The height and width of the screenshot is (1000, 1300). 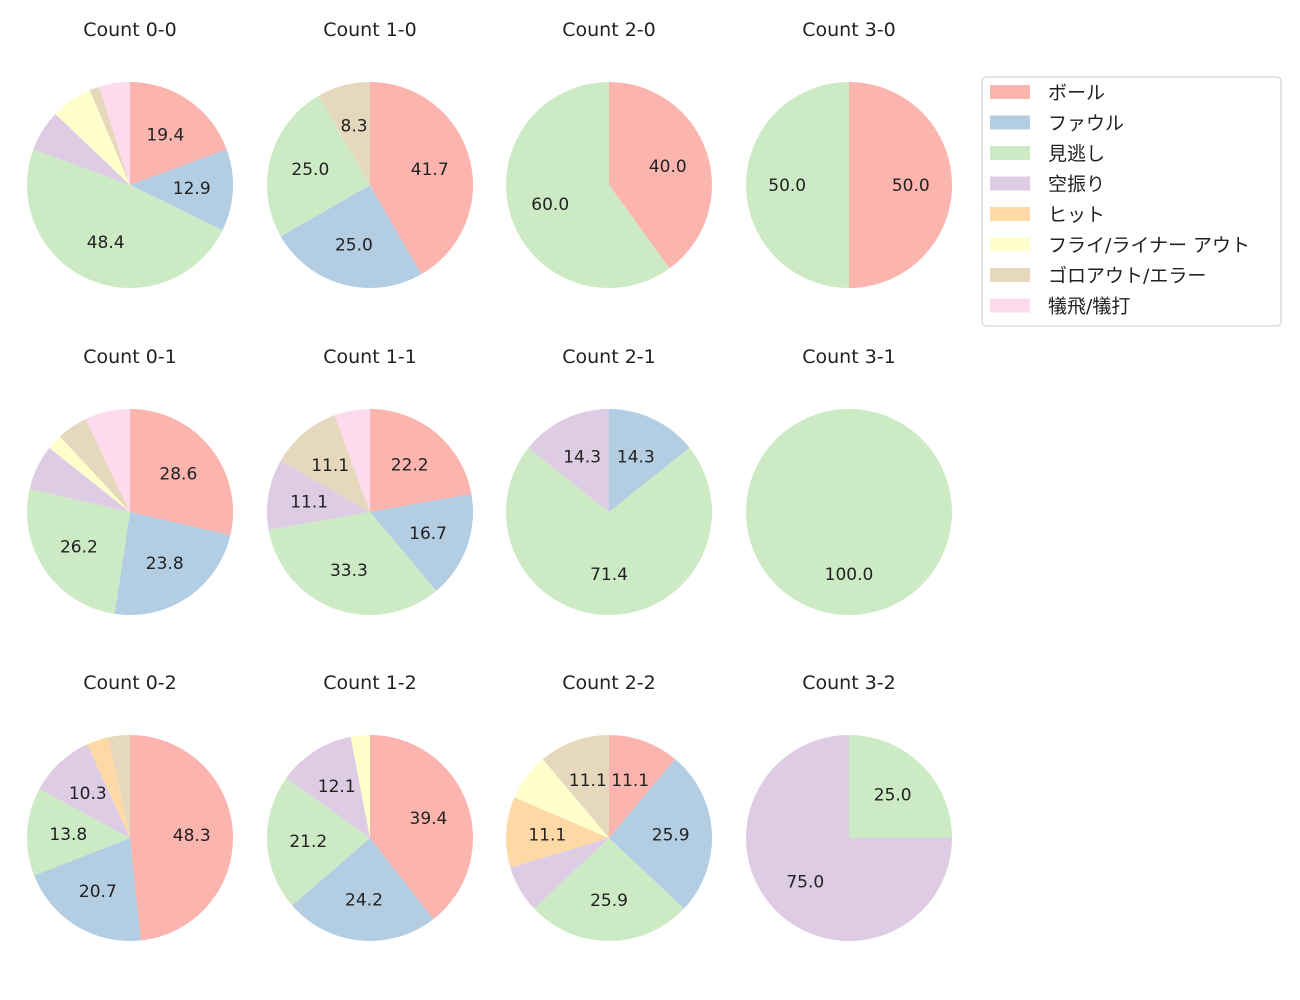 I want to click on legend-label: ファウル, so click(x=1086, y=124).